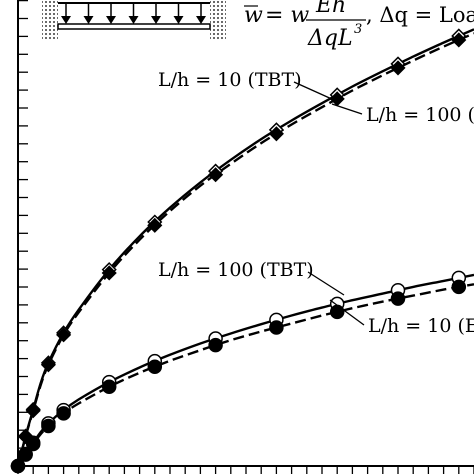 Image resolution: width=474 pixels, height=474 pixels. Describe the element at coordinates (236, 270) in the screenshot. I see `label-lh100-tbt: L/h = 100 (TBT)` at that location.